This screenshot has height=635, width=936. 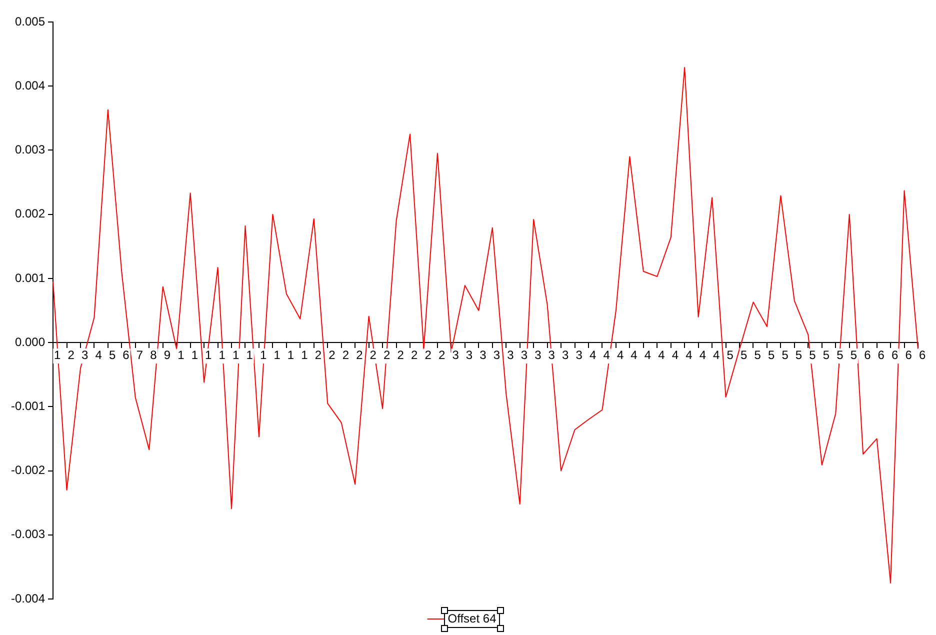 What do you see at coordinates (30, 21) in the screenshot?
I see `y-tick-label: 0.005` at bounding box center [30, 21].